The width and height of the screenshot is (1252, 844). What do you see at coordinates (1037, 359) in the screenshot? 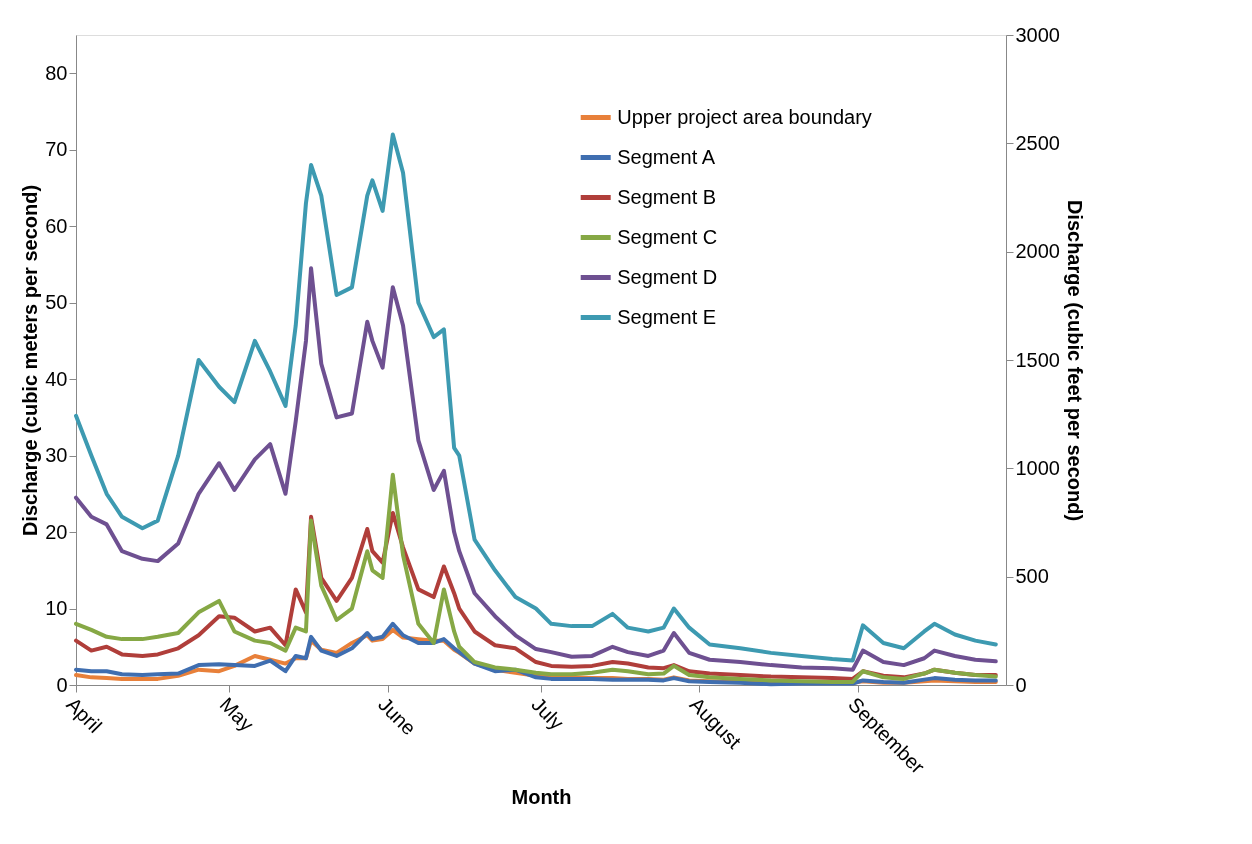
I see `y2-tick-label: 1500` at bounding box center [1037, 359].